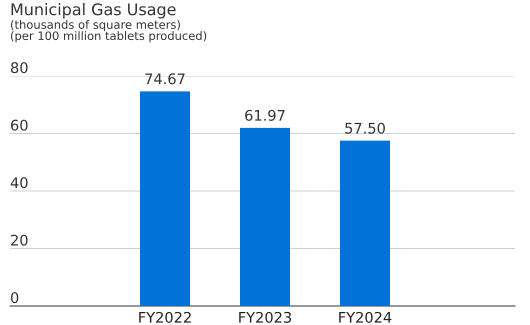  Describe the element at coordinates (265, 115) in the screenshot. I see `data-label: 61.97` at that location.